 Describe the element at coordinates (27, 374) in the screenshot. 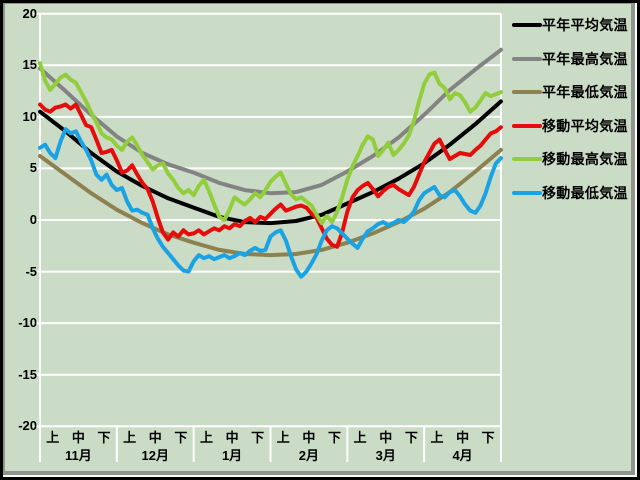

I see `y-axis-label: -15` at that location.